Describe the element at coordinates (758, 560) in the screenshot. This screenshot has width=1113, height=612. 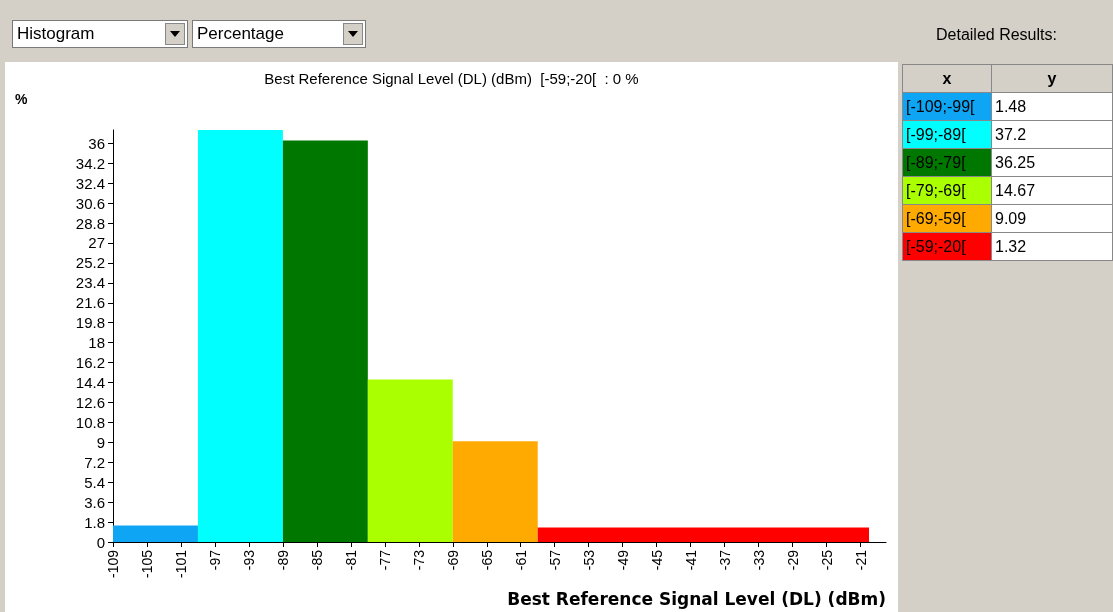
I see `x-tick-label: -33` at that location.